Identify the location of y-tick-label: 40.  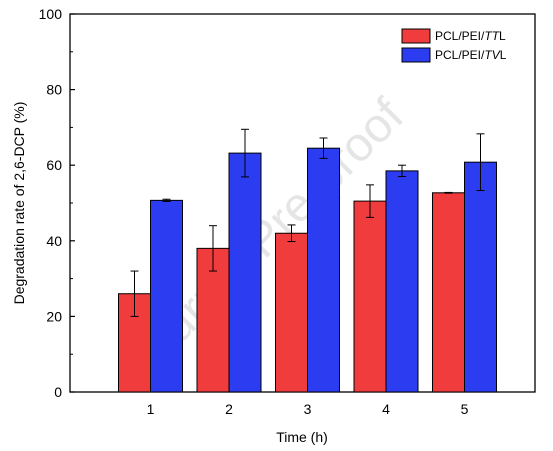
(54, 241).